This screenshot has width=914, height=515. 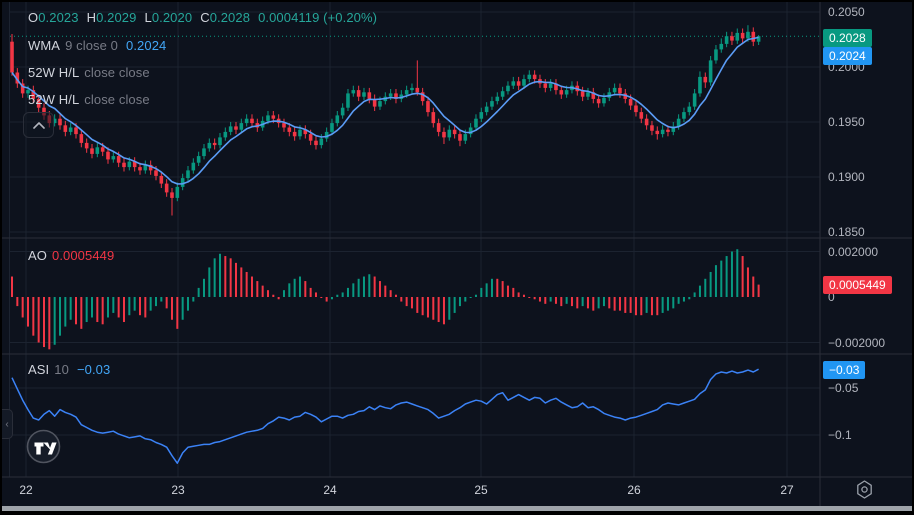 I want to click on chevron-up-icon, so click(x=38, y=125).